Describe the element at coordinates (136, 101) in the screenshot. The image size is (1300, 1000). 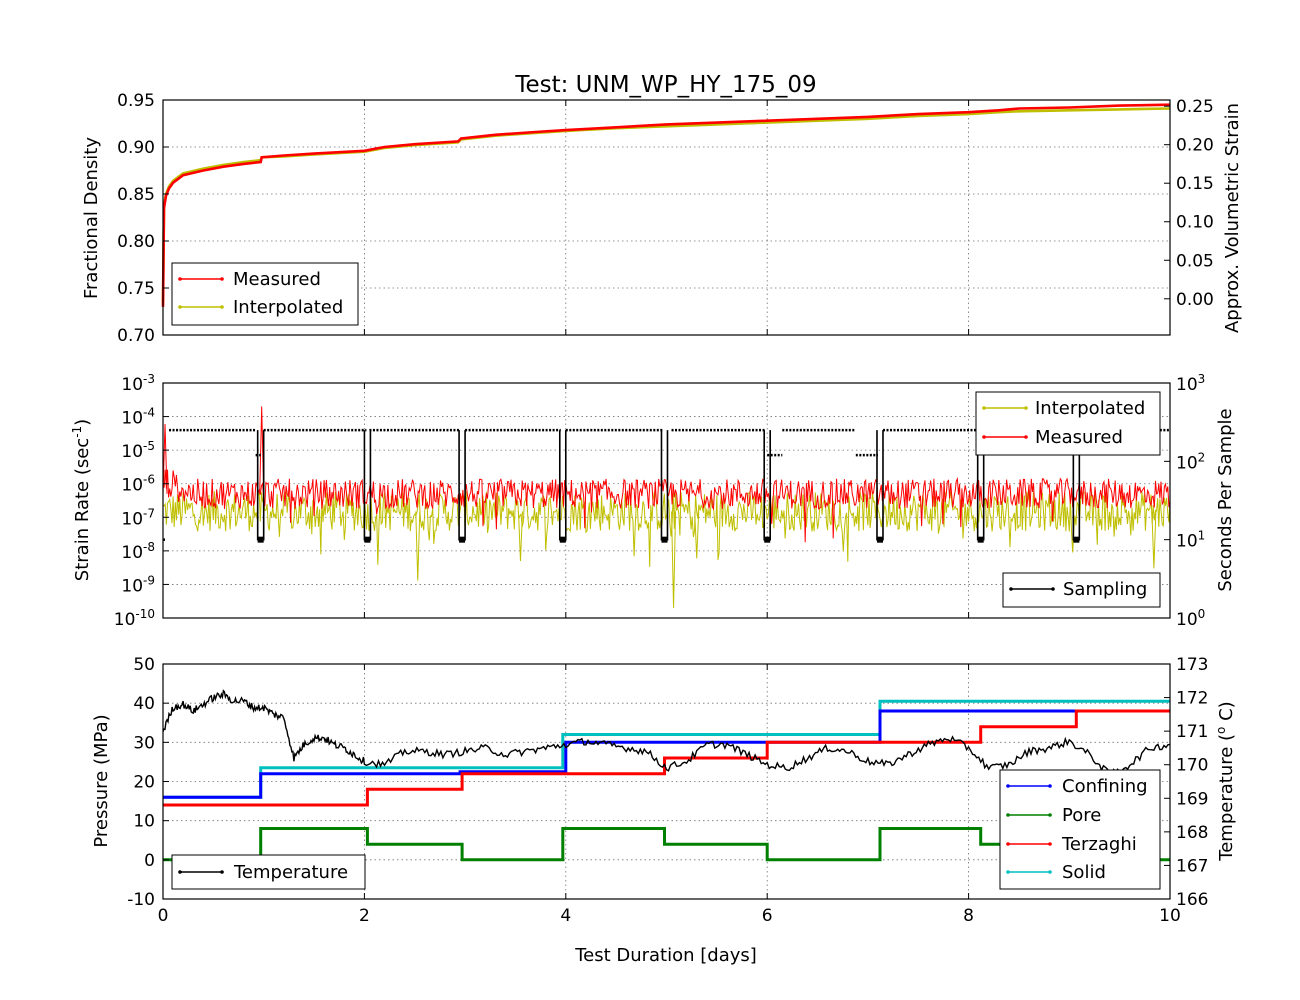
I see `y-tick-label: 0.95` at that location.